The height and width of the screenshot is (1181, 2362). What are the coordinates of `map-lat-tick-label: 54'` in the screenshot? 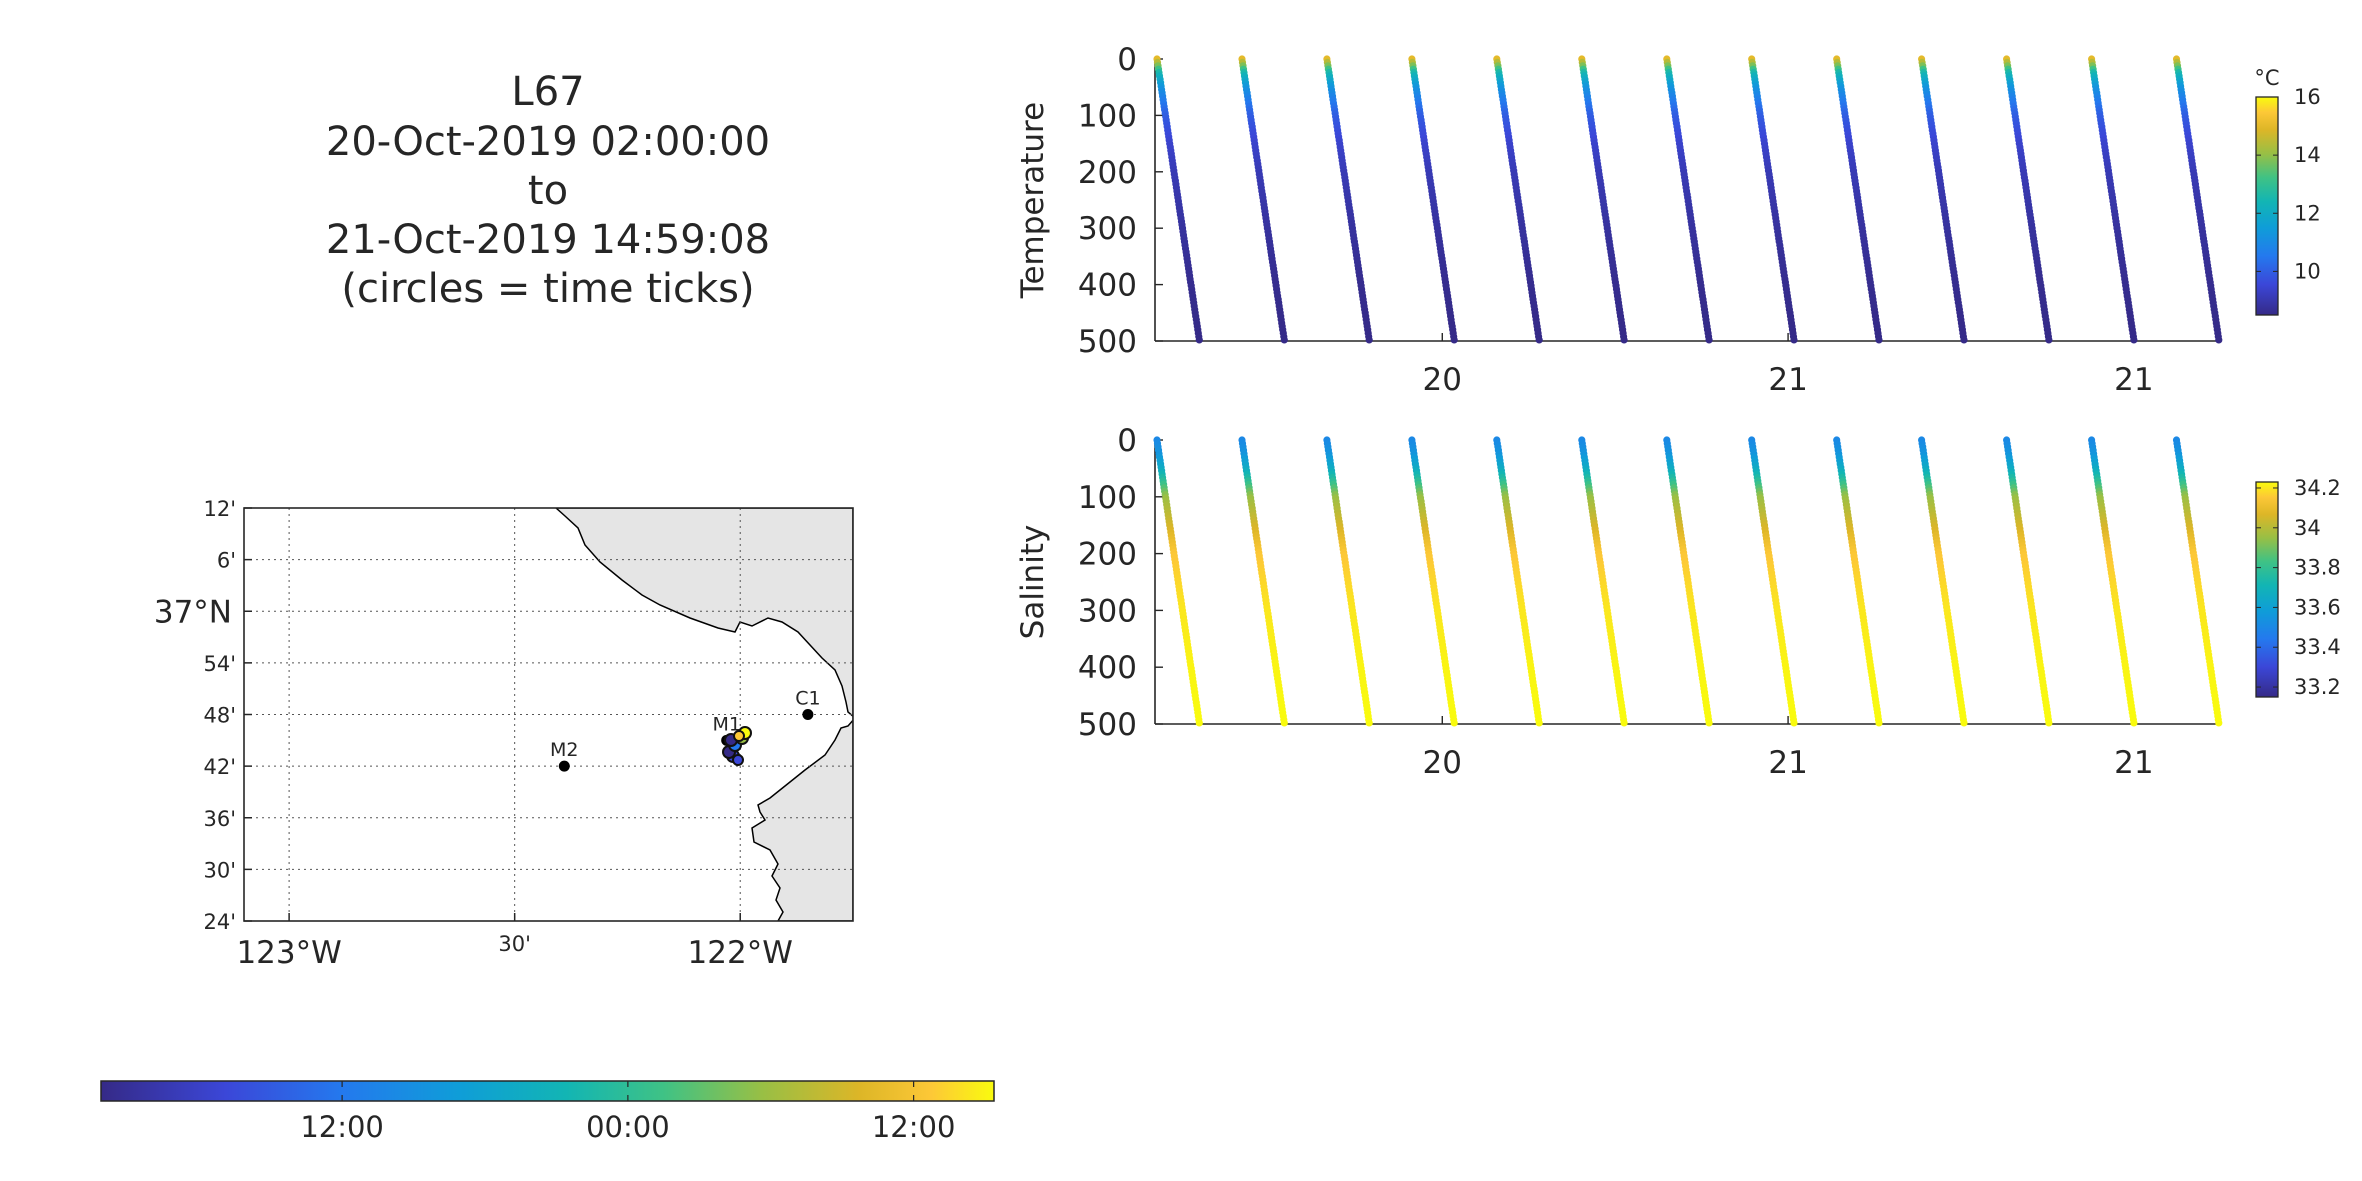 It's located at (220, 664).